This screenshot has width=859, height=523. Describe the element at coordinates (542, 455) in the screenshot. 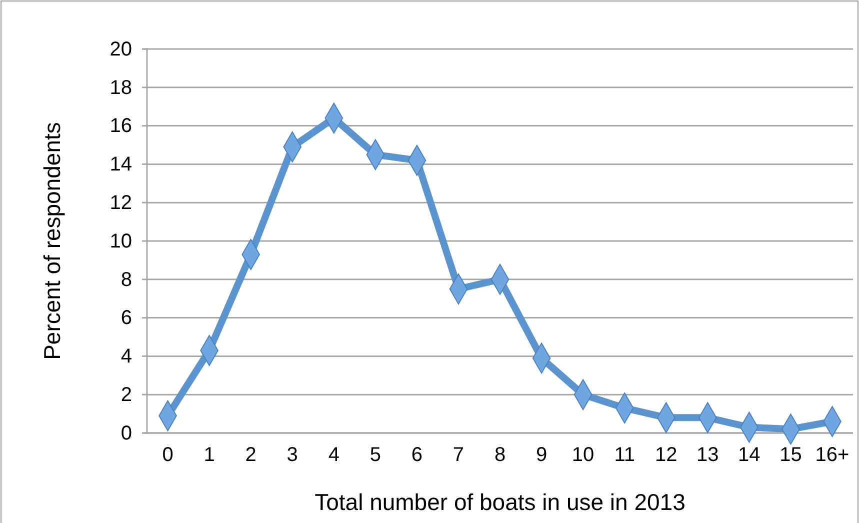

I see `x-tick-label: 9` at that location.